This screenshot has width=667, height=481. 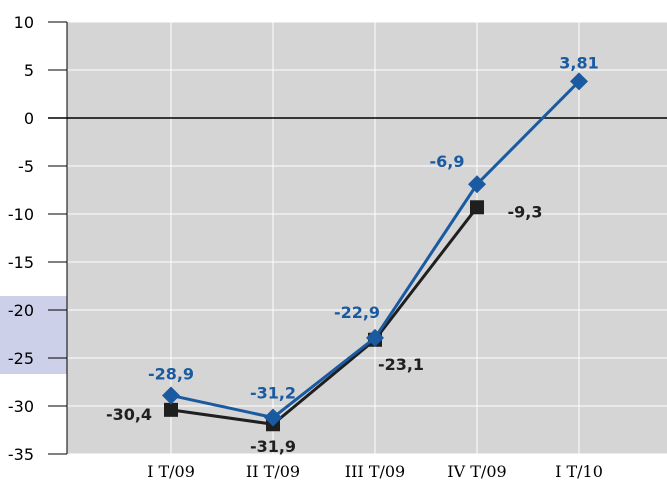 I want to click on data-label: -31,9, so click(x=273, y=446).